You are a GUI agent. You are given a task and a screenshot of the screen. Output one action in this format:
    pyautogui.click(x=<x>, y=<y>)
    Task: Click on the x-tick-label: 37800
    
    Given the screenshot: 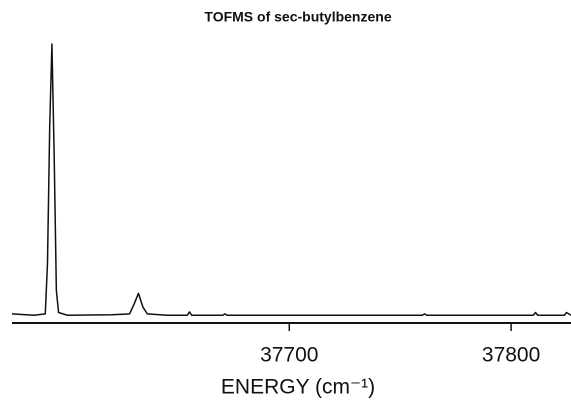 What is the action you would take?
    pyautogui.click(x=511, y=355)
    